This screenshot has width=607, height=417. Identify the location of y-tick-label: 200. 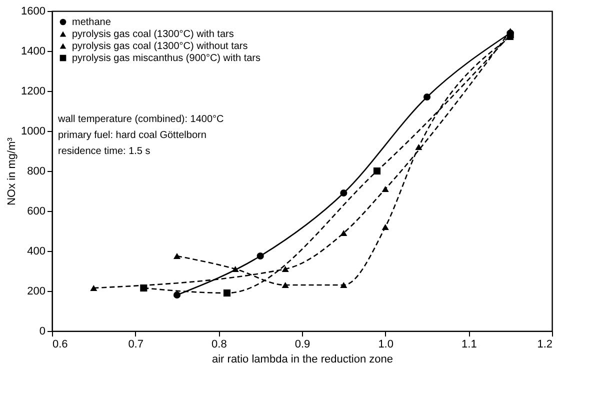
(36, 292).